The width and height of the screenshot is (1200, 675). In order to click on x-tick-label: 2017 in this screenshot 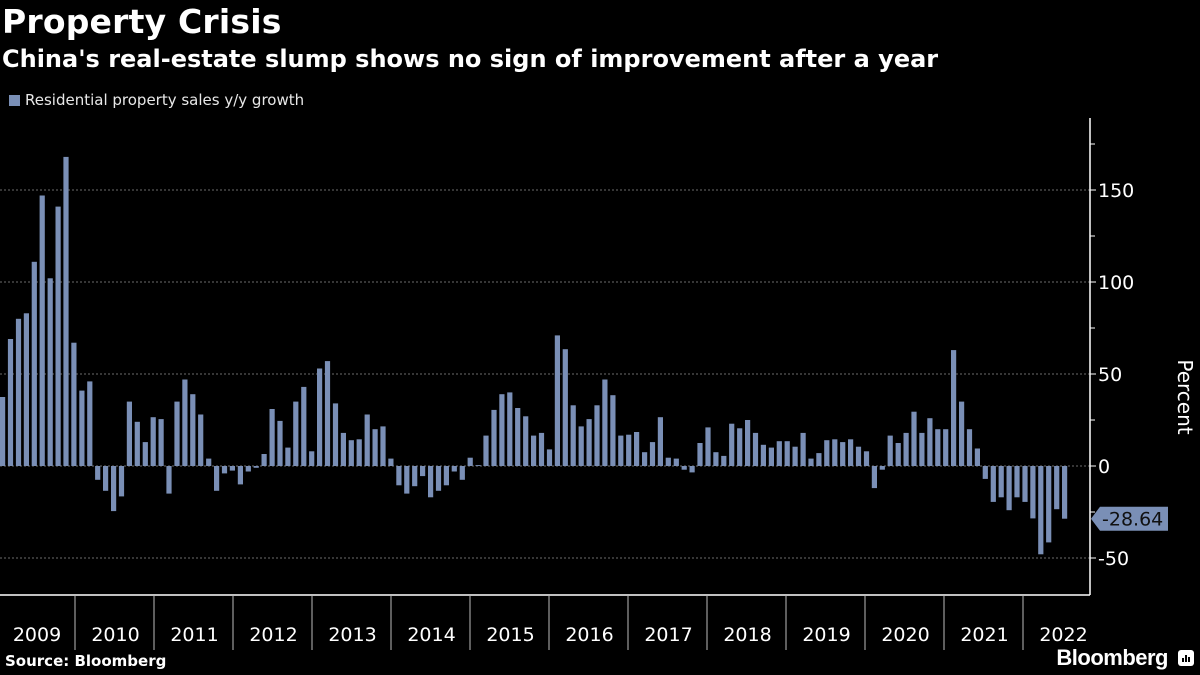, I will do `click(668, 635)`.